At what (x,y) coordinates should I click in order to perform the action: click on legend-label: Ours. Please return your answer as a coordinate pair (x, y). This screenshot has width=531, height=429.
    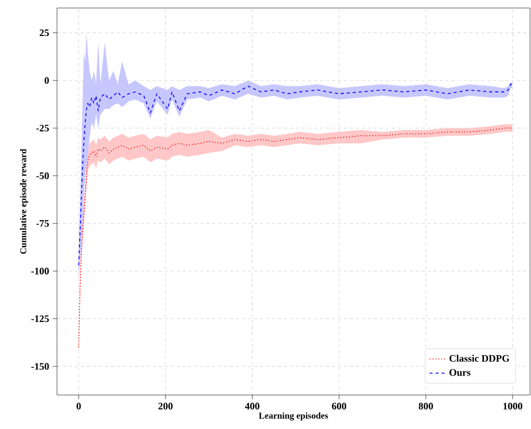
    Looking at the image, I should click on (460, 372).